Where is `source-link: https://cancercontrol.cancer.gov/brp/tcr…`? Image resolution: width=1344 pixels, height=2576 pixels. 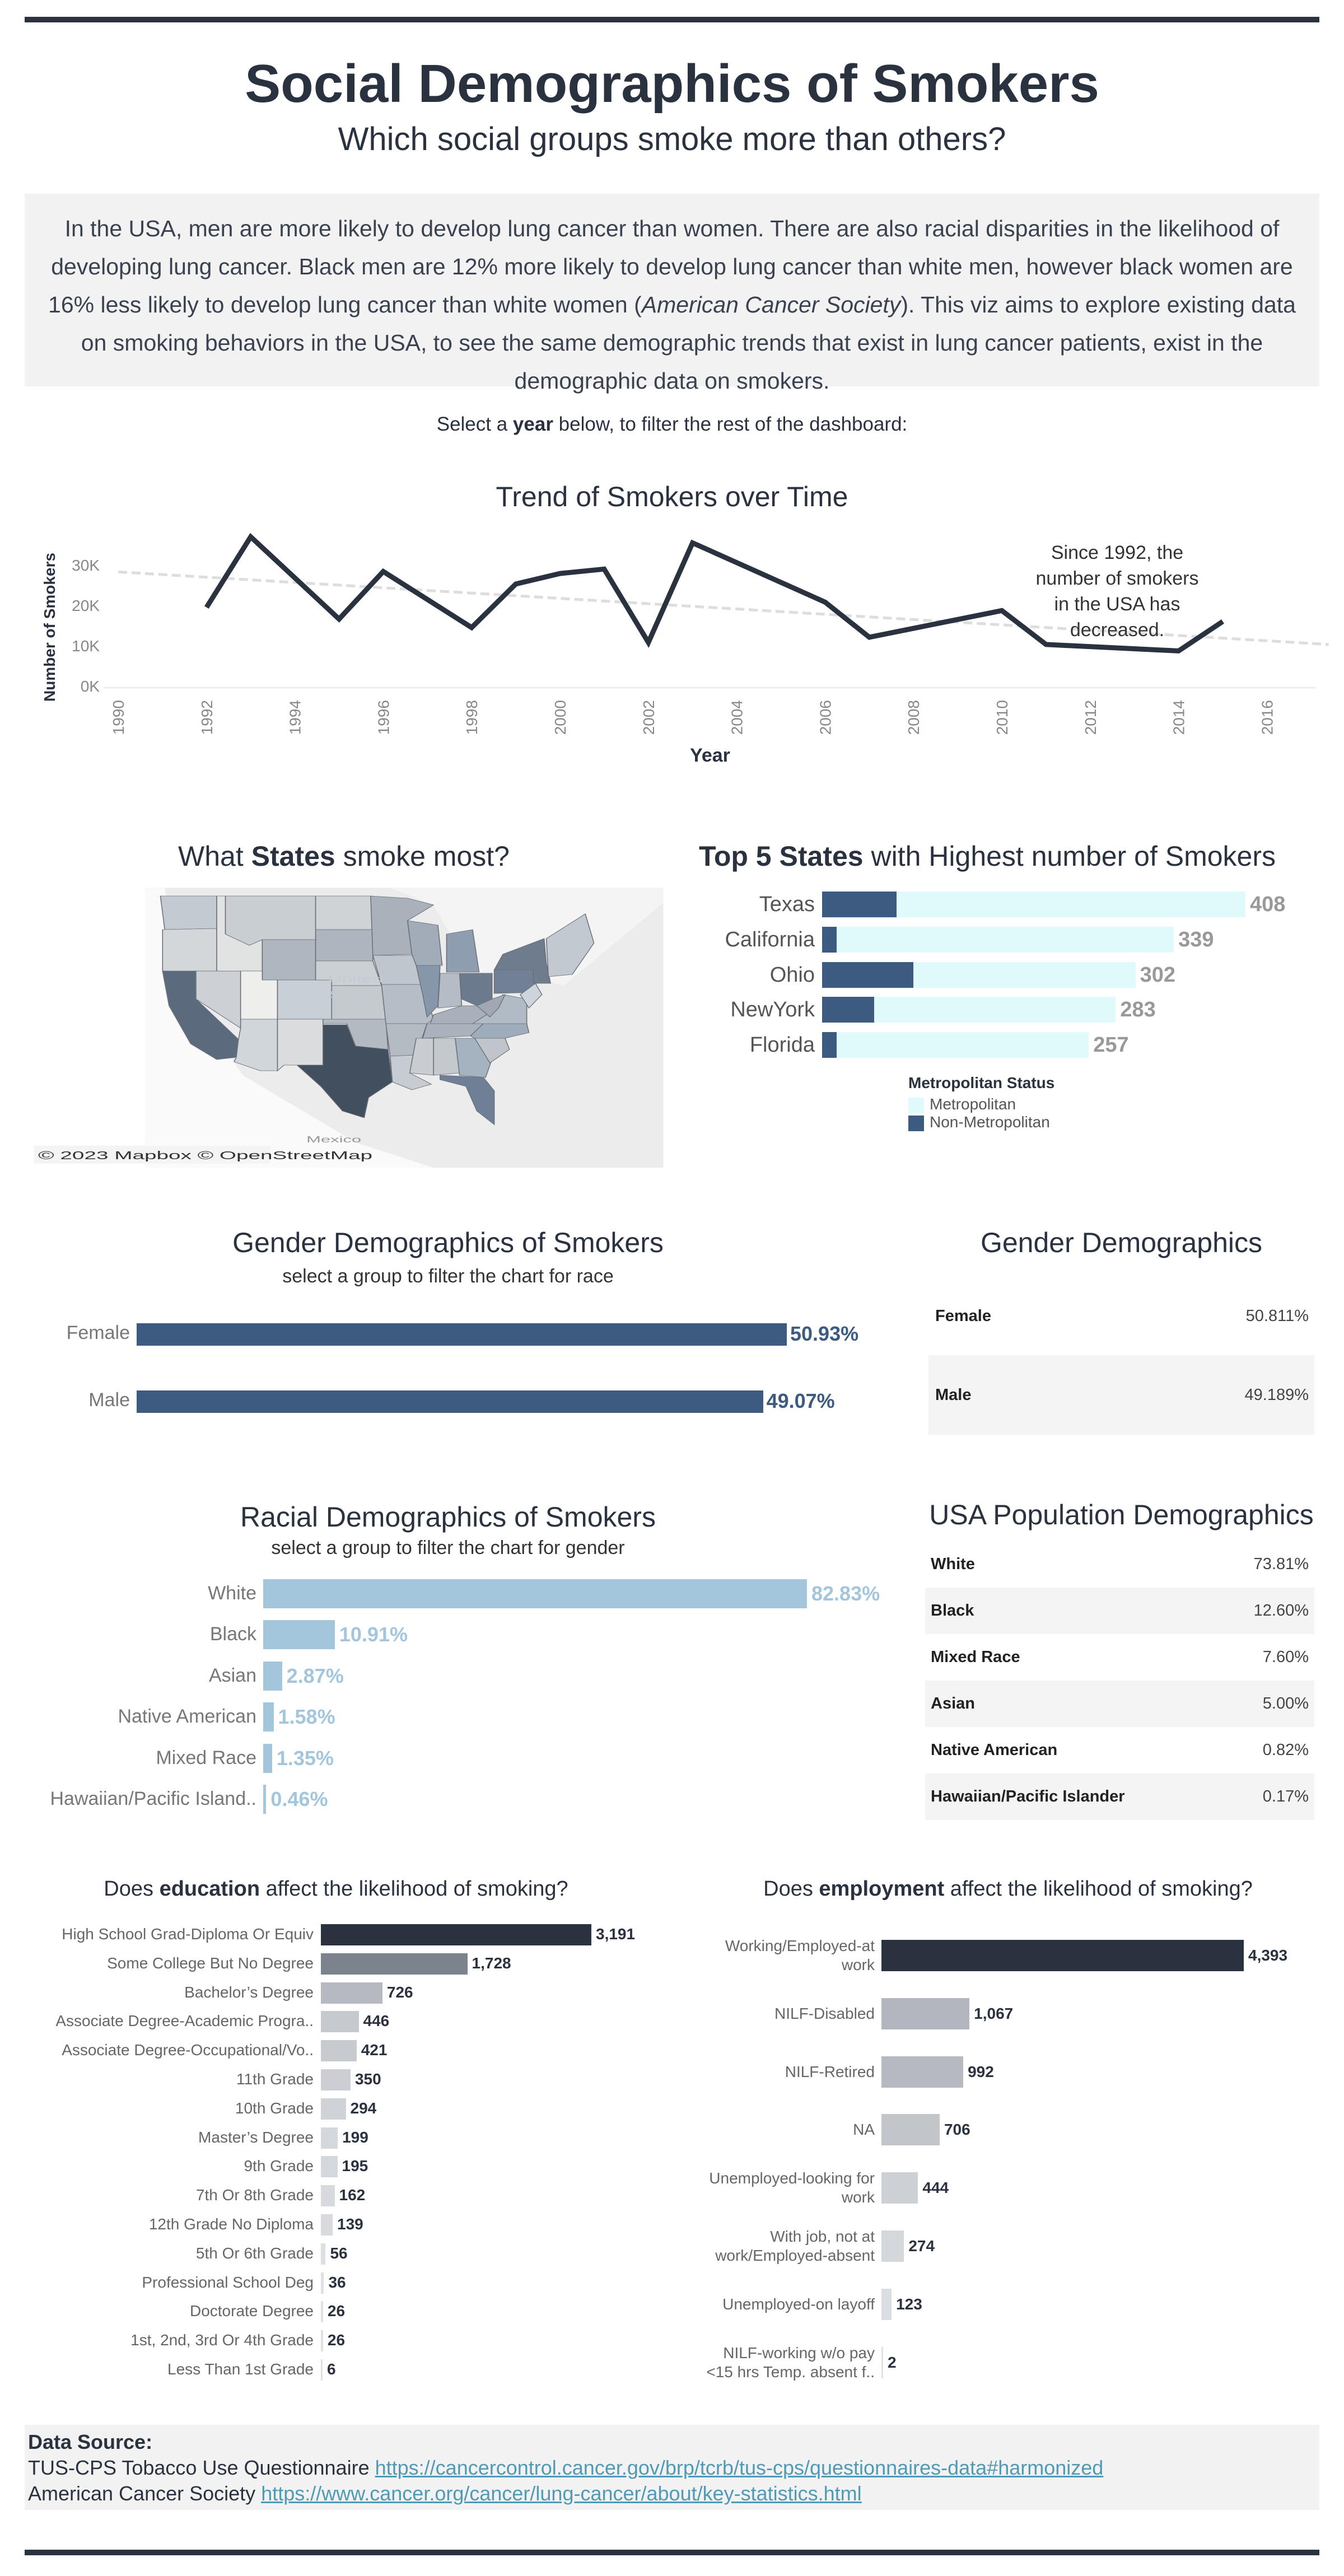
source-link: https://cancercontrol.cancer.gov/brp/tcr… is located at coordinates (740, 2468).